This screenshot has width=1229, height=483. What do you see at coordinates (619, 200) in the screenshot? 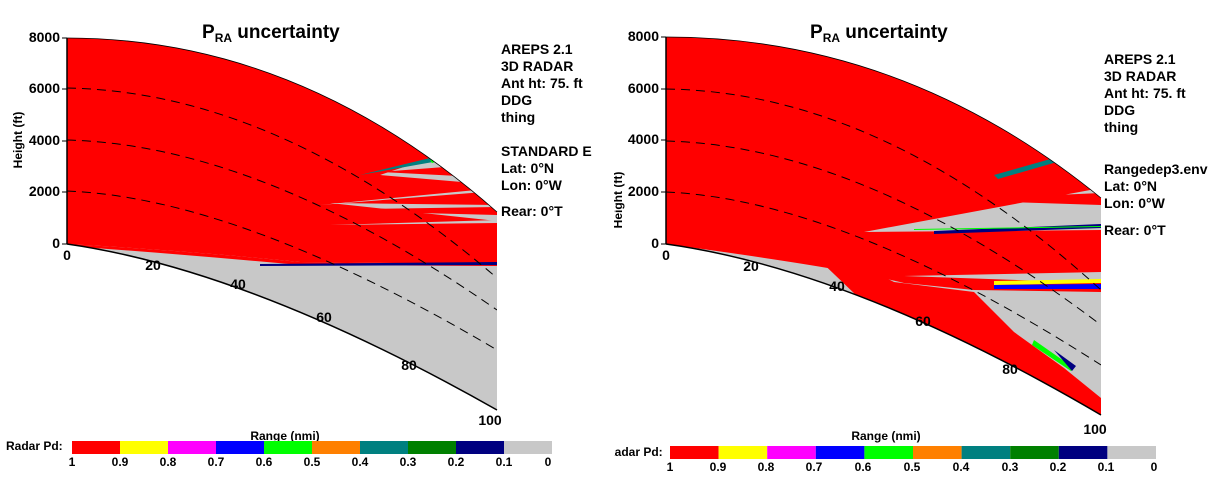
I see `y-axis-label: Height (ft)` at bounding box center [619, 200].